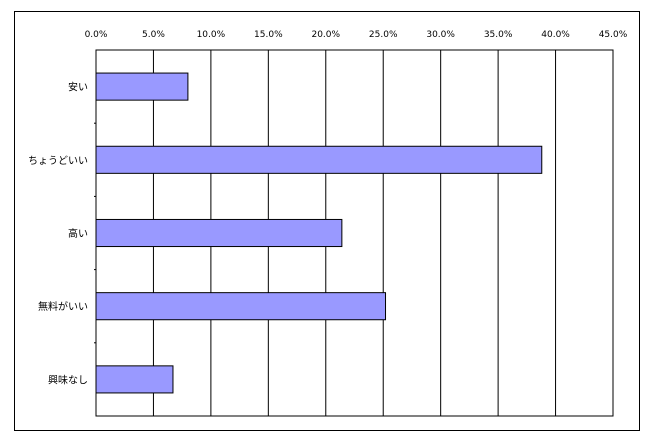 This screenshot has width=655, height=442. What do you see at coordinates (153, 35) in the screenshot?
I see `x-tick-label: 5.0%` at bounding box center [153, 35].